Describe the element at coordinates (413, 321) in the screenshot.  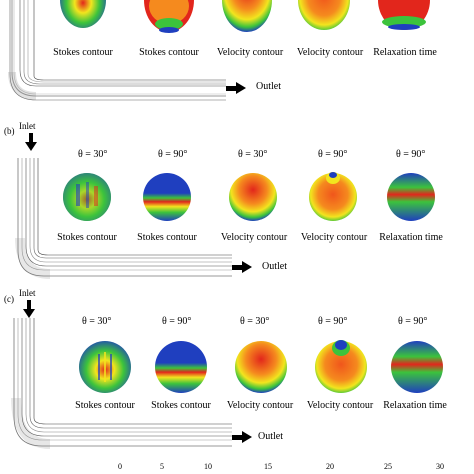
I see `theta-c-5: θ = 90°` at that location.